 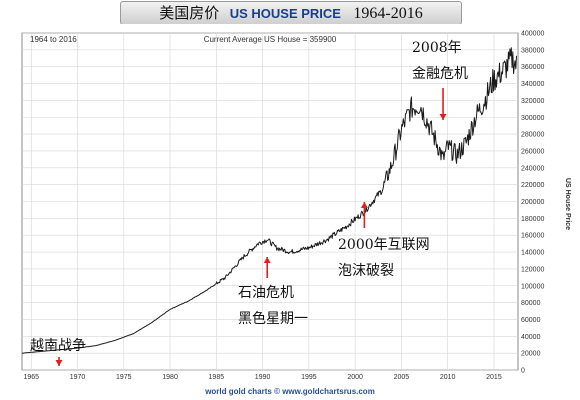 What do you see at coordinates (53, 39) in the screenshot?
I see `range-label: 1964 to 2016` at bounding box center [53, 39].